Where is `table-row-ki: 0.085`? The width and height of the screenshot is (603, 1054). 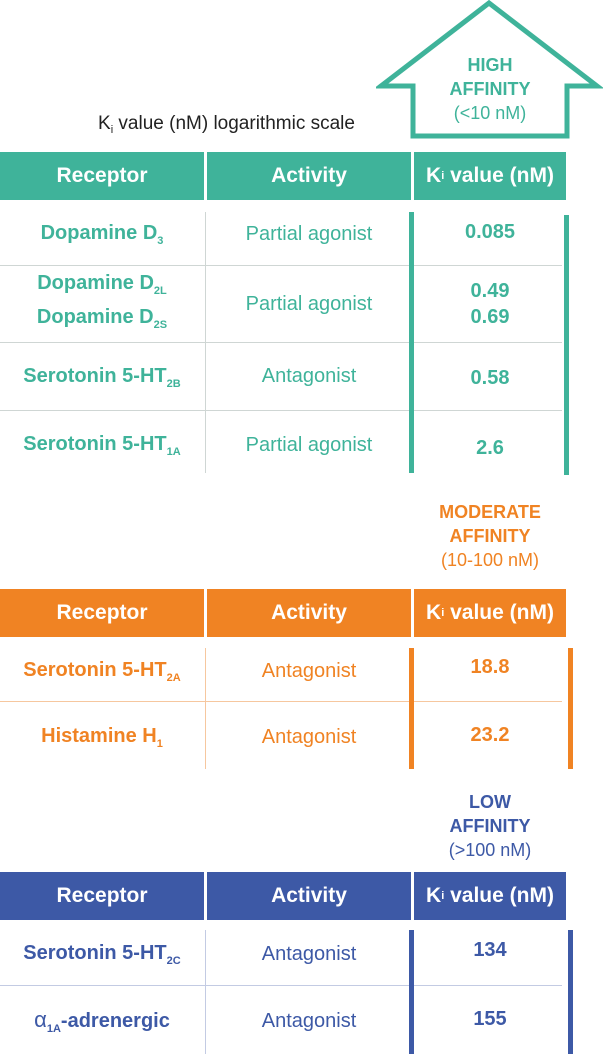 table-row-ki: 0.085 is located at coordinates (490, 231).